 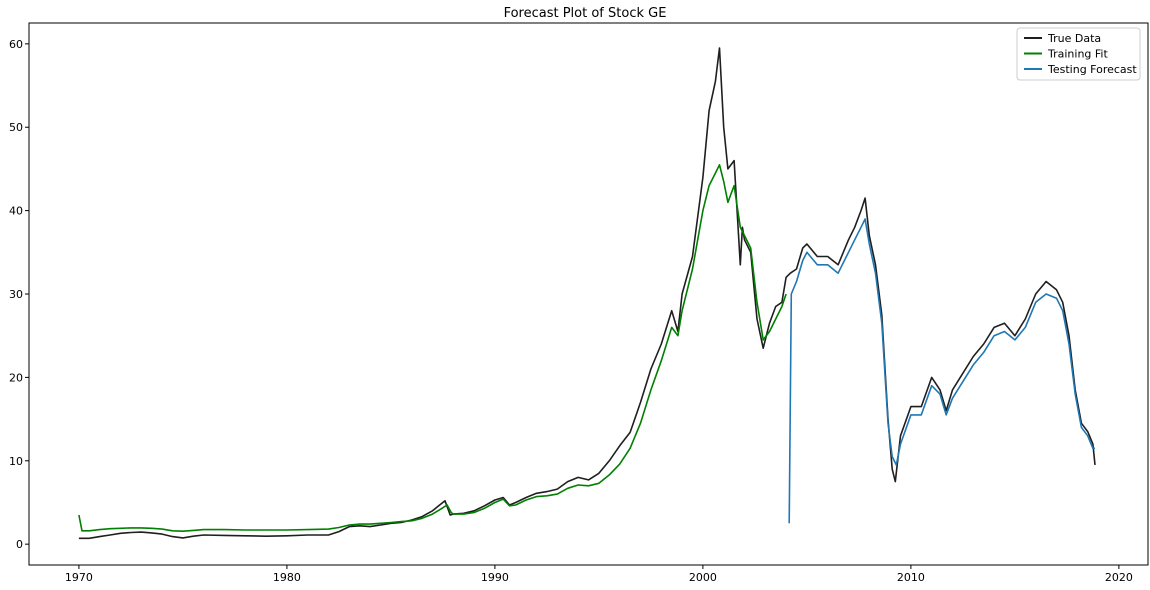 I want to click on x-tick-label: 1980, so click(x=287, y=577).